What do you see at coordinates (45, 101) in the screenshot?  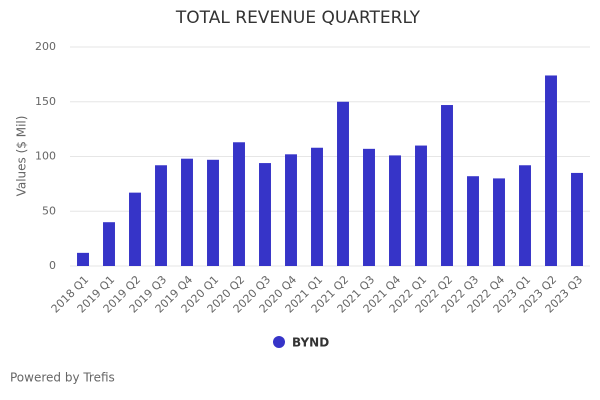 I see `y-tick-label: 150` at bounding box center [45, 101].